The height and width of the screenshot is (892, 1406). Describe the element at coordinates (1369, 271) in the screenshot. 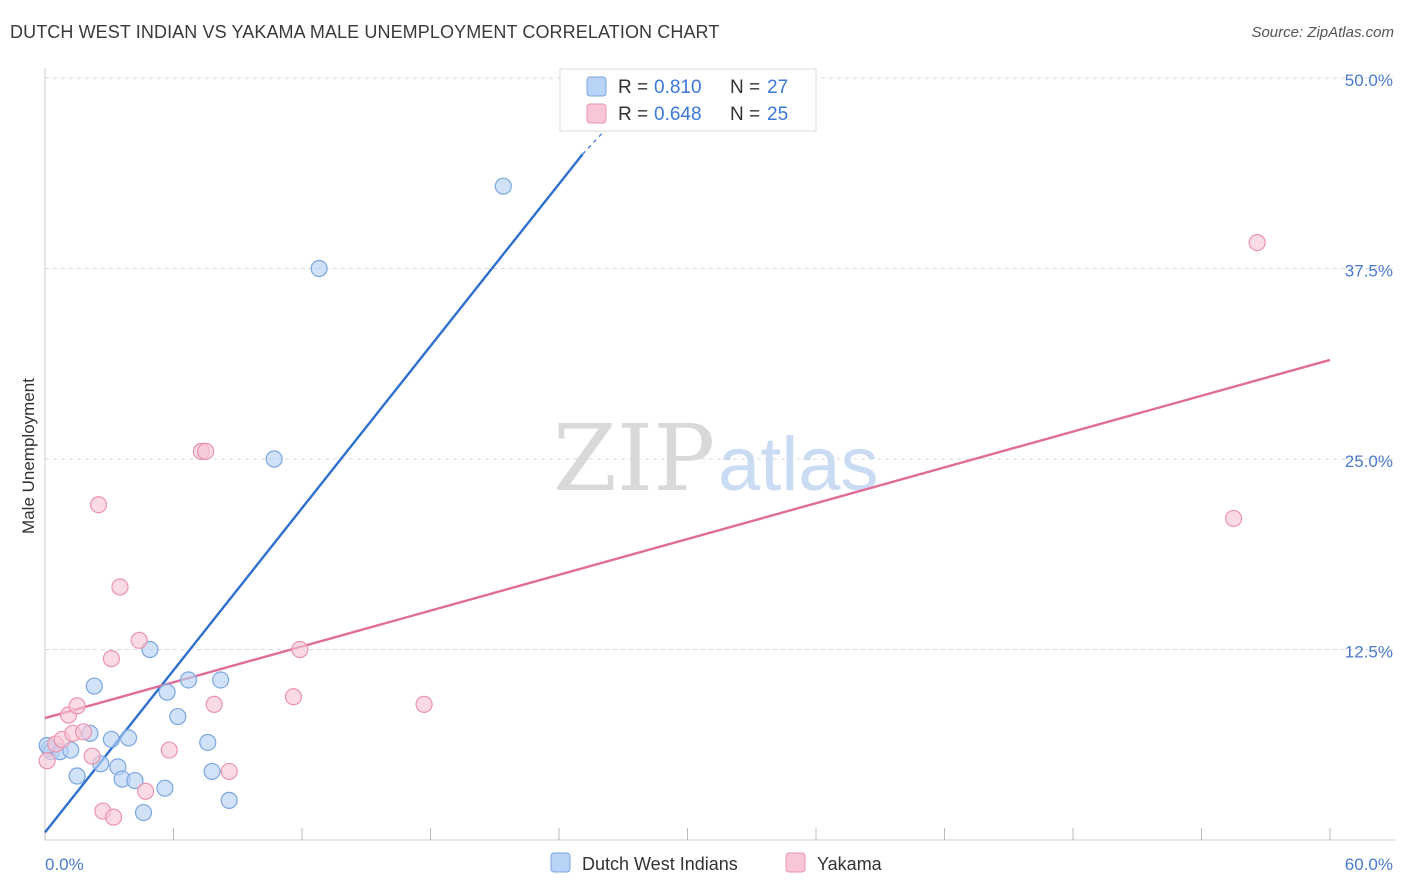

I see `y-tick-label-2: 37.5%` at that location.